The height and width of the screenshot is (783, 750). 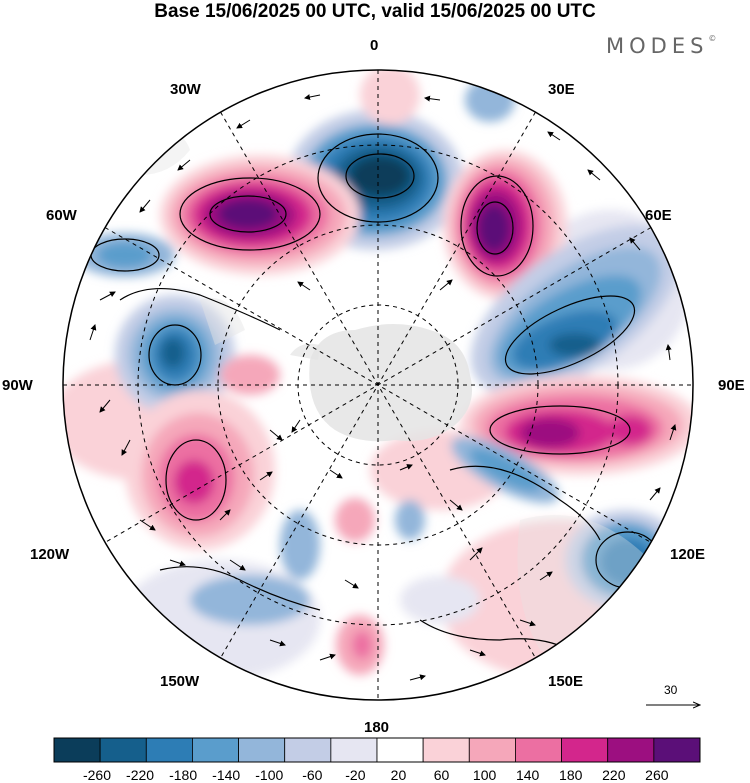 What do you see at coordinates (17, 385) in the screenshot?
I see `lon-label-90w: 90W` at bounding box center [17, 385].